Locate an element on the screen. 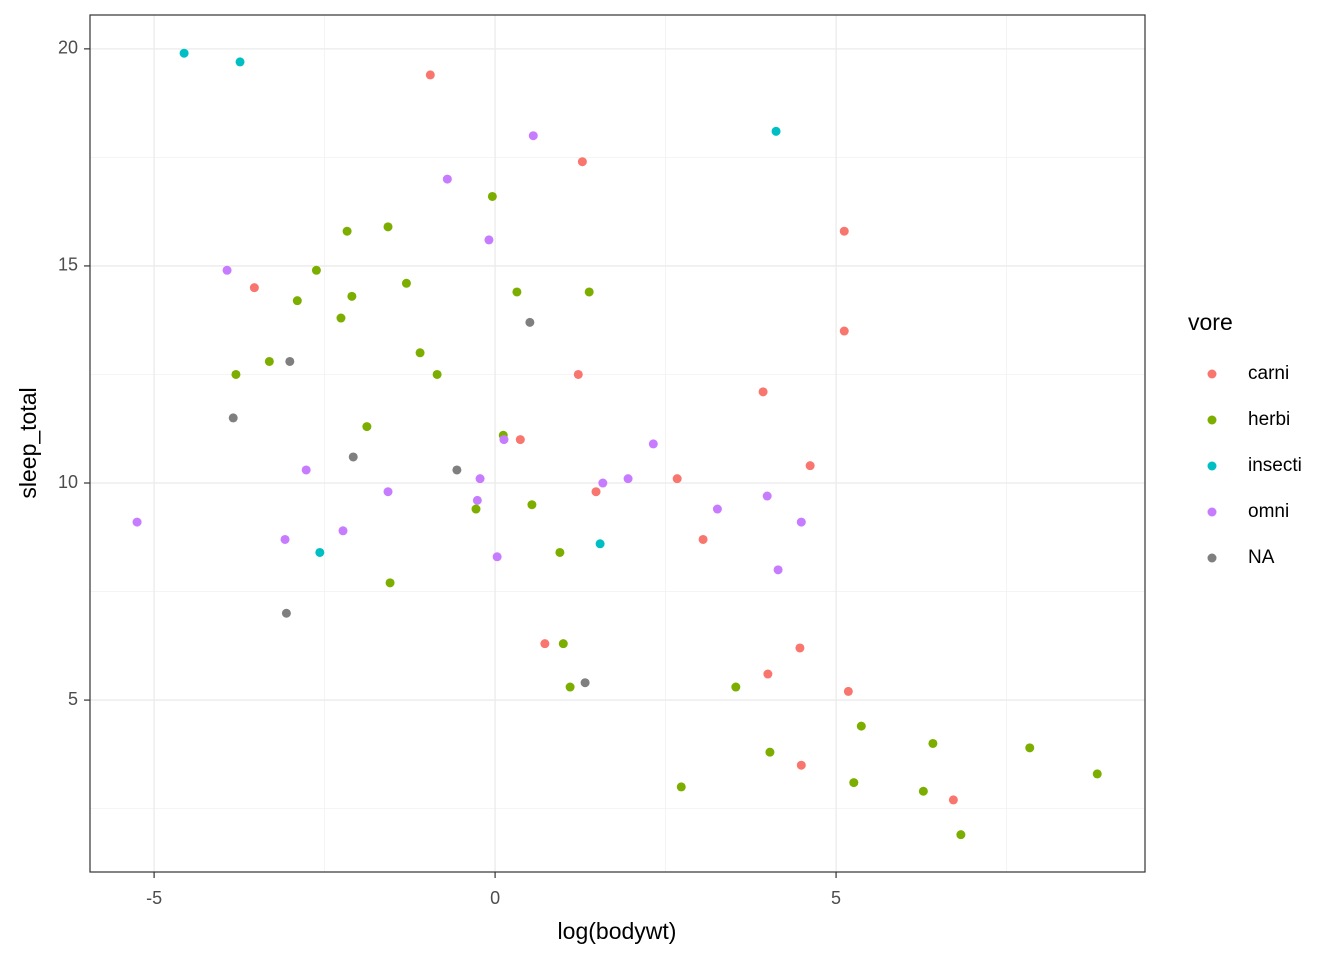 The height and width of the screenshot is (960, 1344). legend-label: herbi is located at coordinates (1269, 419).